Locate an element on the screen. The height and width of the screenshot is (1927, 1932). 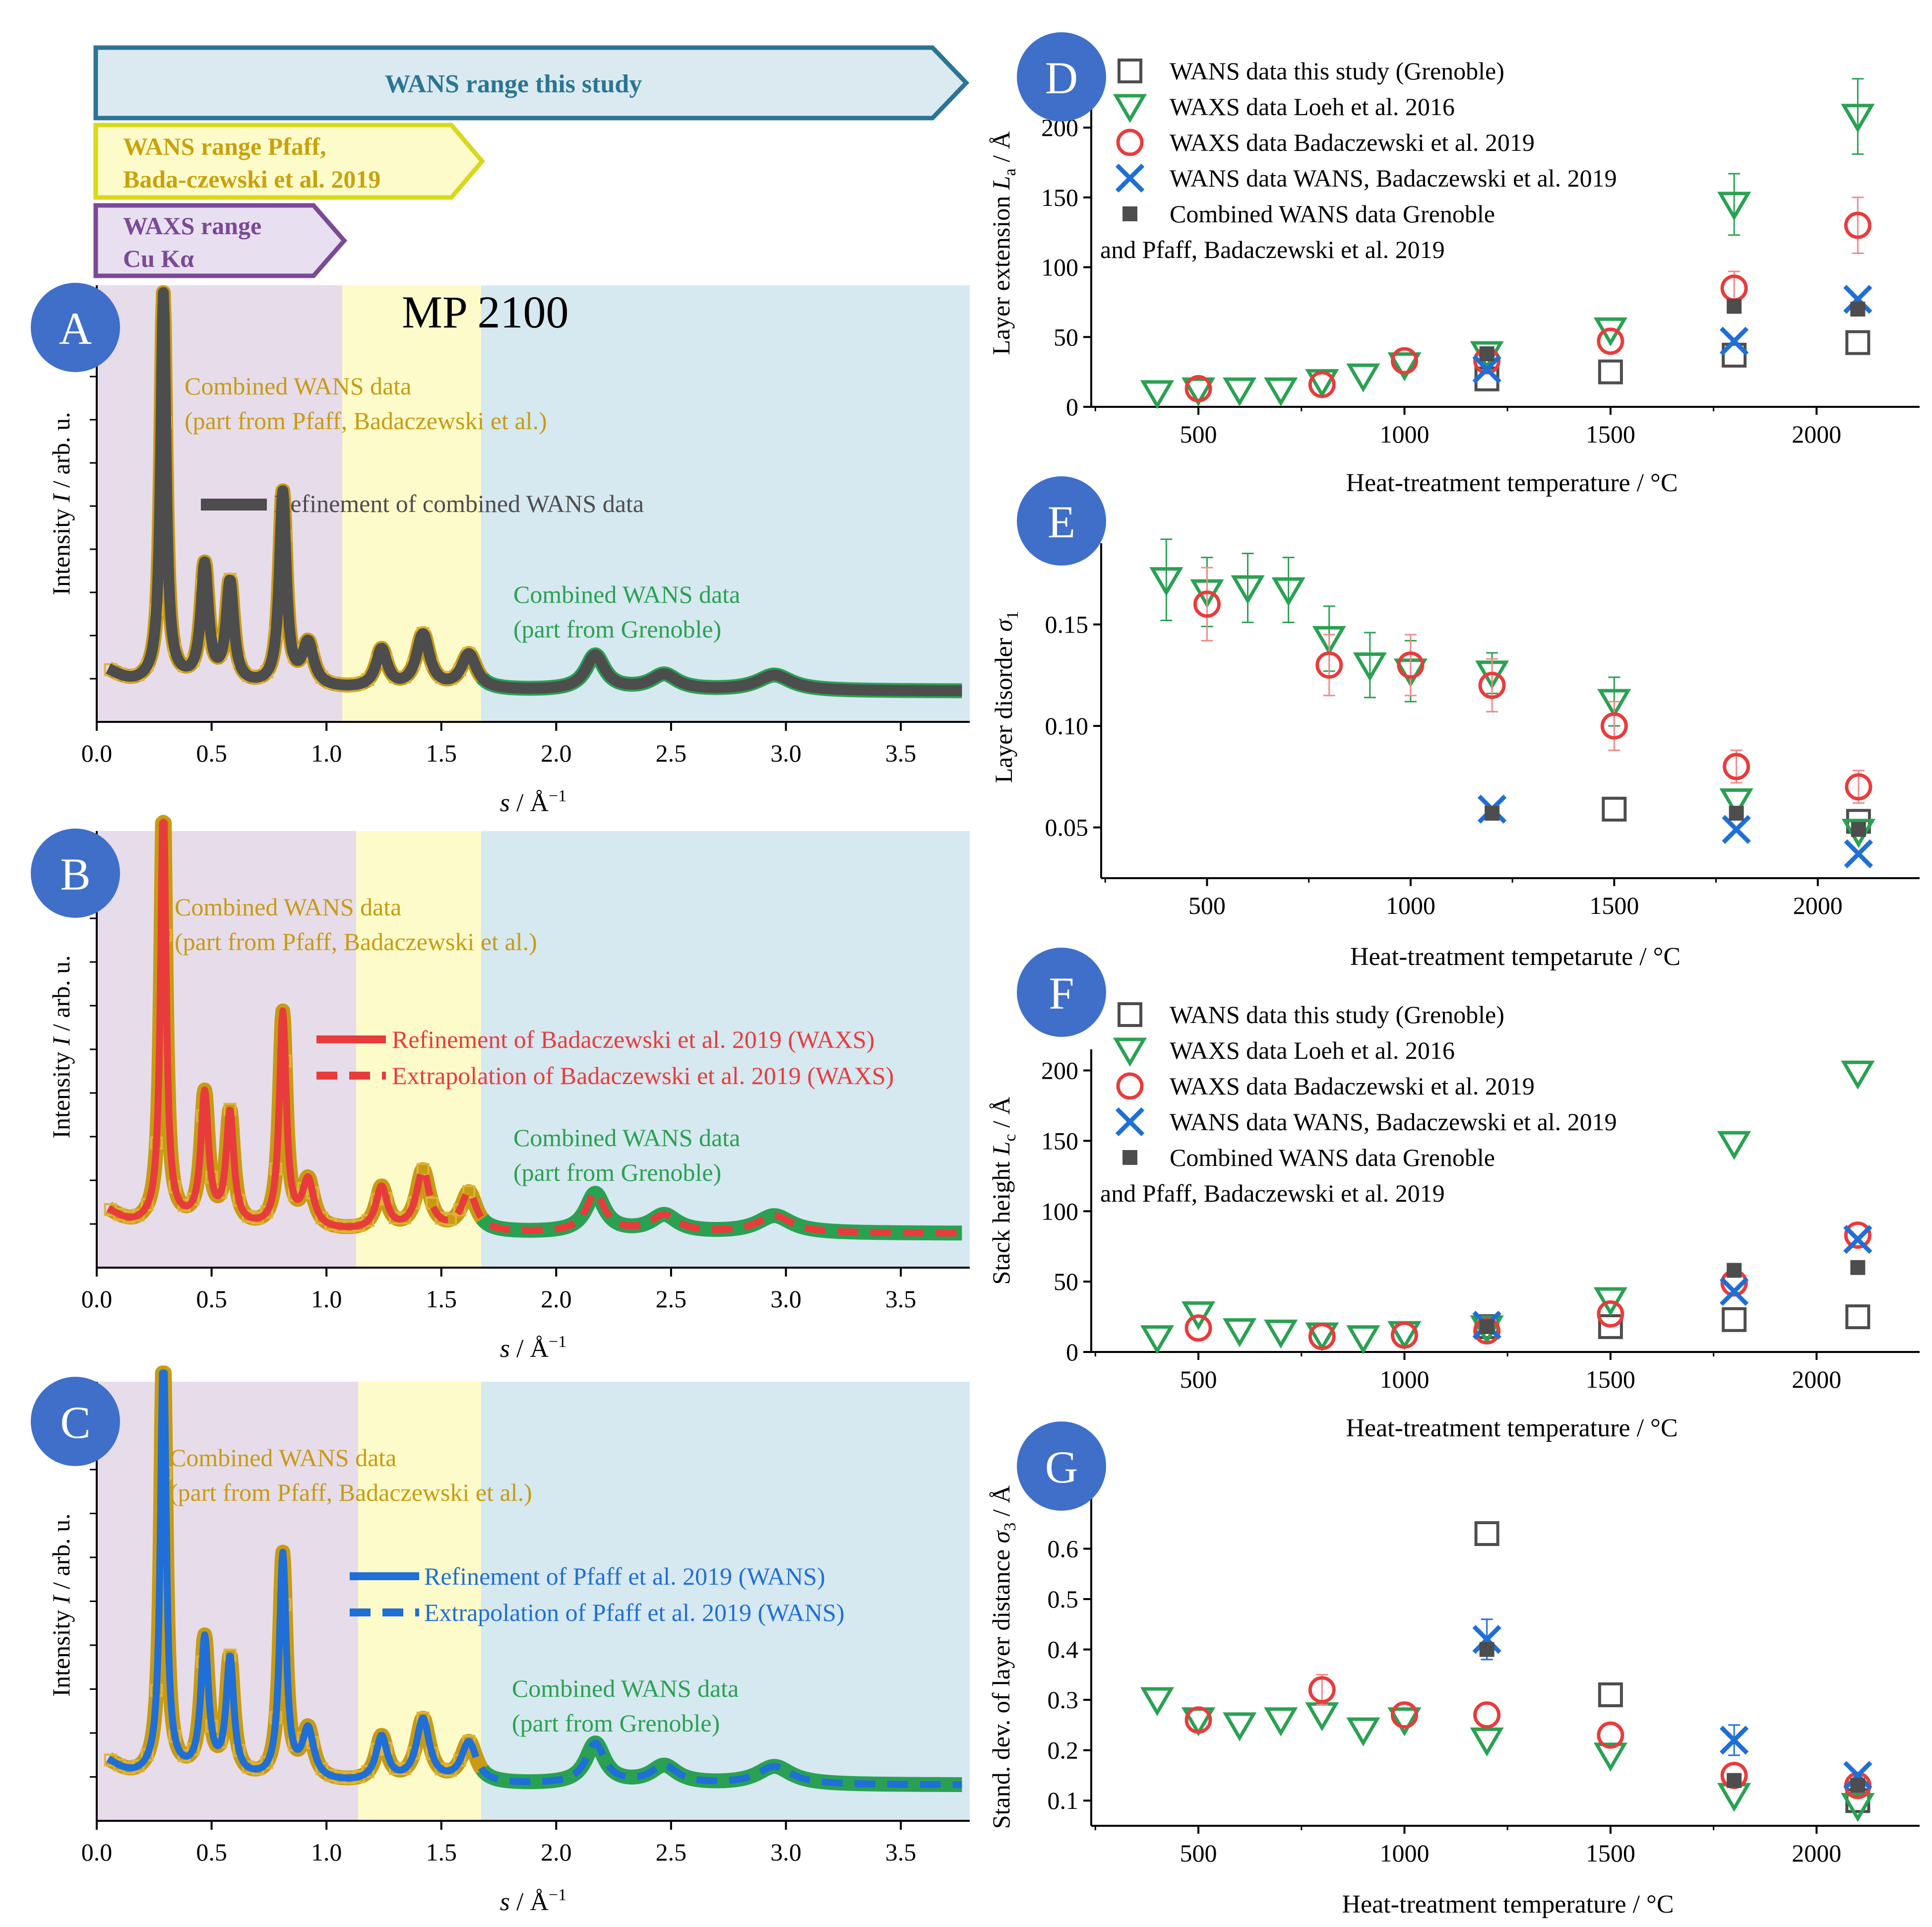
panel-d-xlabel: Heat-treatment temperature / °C is located at coordinates (1512, 483).